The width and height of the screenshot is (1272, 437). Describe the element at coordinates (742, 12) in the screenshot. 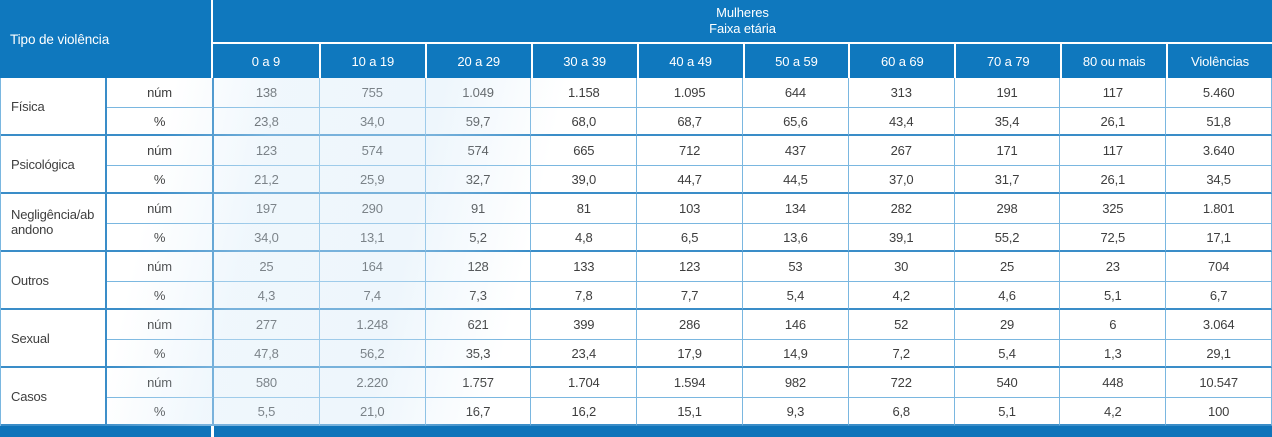

I see `column-group-title-line1: Mulheres` at that location.